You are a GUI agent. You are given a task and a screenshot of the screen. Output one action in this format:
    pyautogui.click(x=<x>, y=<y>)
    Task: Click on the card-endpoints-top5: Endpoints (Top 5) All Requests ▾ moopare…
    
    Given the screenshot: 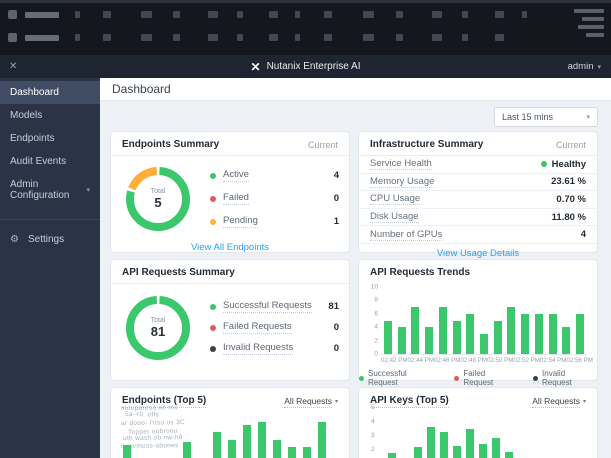 What is the action you would take?
    pyautogui.click(x=230, y=422)
    